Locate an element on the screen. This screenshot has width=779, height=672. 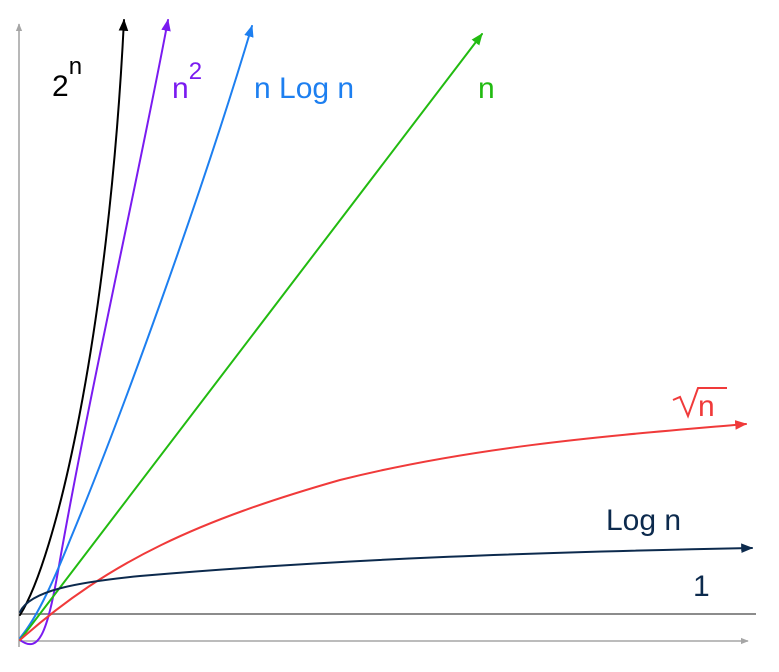
label-constant: 1 is located at coordinates (701, 586).